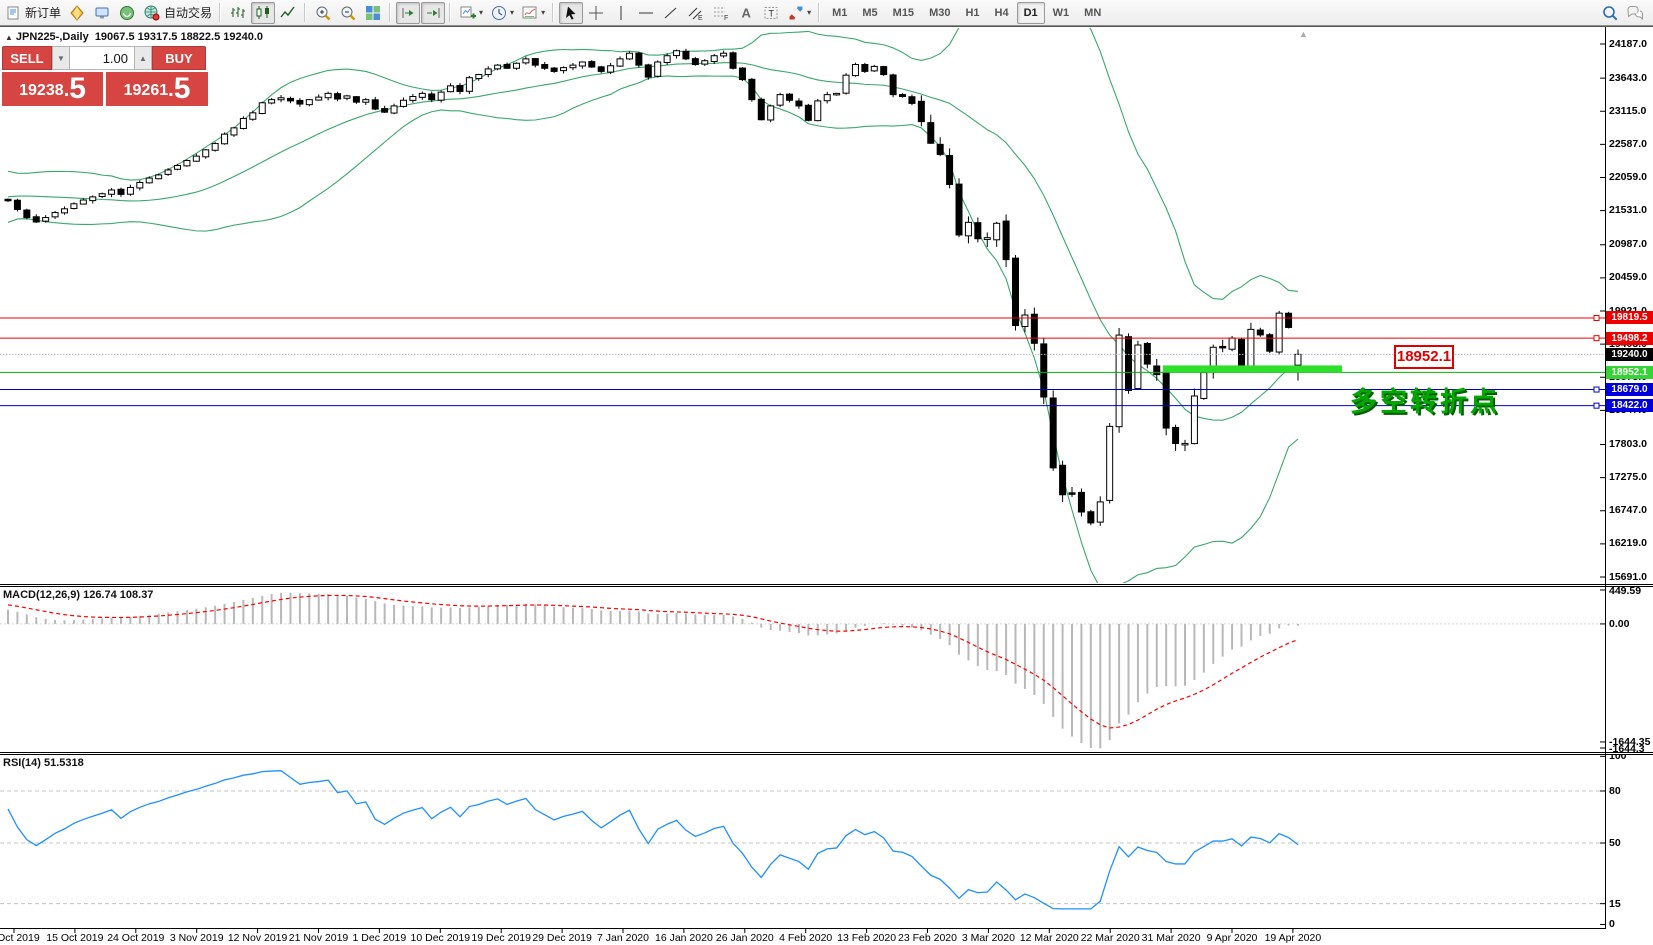  I want to click on sell-button: SELL, so click(27, 58).